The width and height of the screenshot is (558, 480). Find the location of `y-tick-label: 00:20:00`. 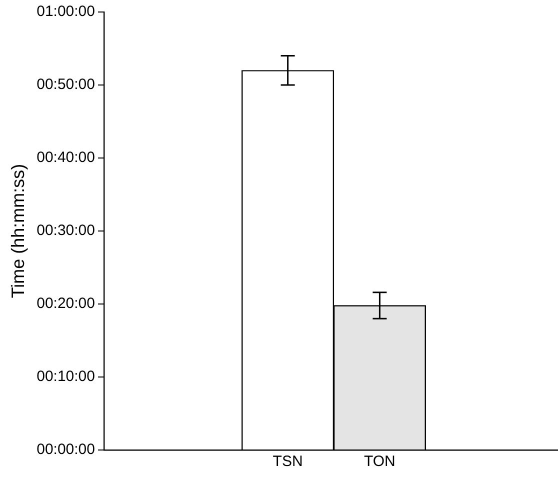

y-tick-label: 00:20:00 is located at coordinates (65, 303).